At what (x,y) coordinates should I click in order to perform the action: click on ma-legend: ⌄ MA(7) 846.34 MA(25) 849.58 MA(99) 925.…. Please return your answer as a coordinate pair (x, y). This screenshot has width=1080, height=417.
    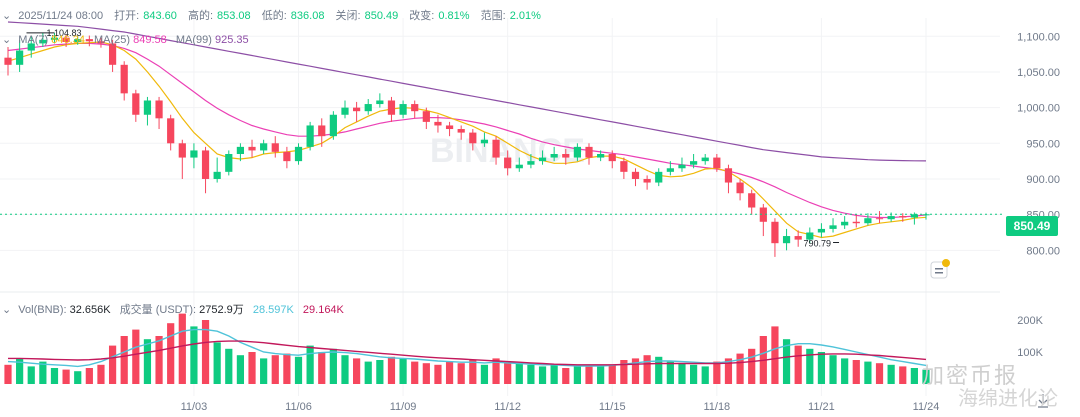
    Looking at the image, I should click on (125, 39).